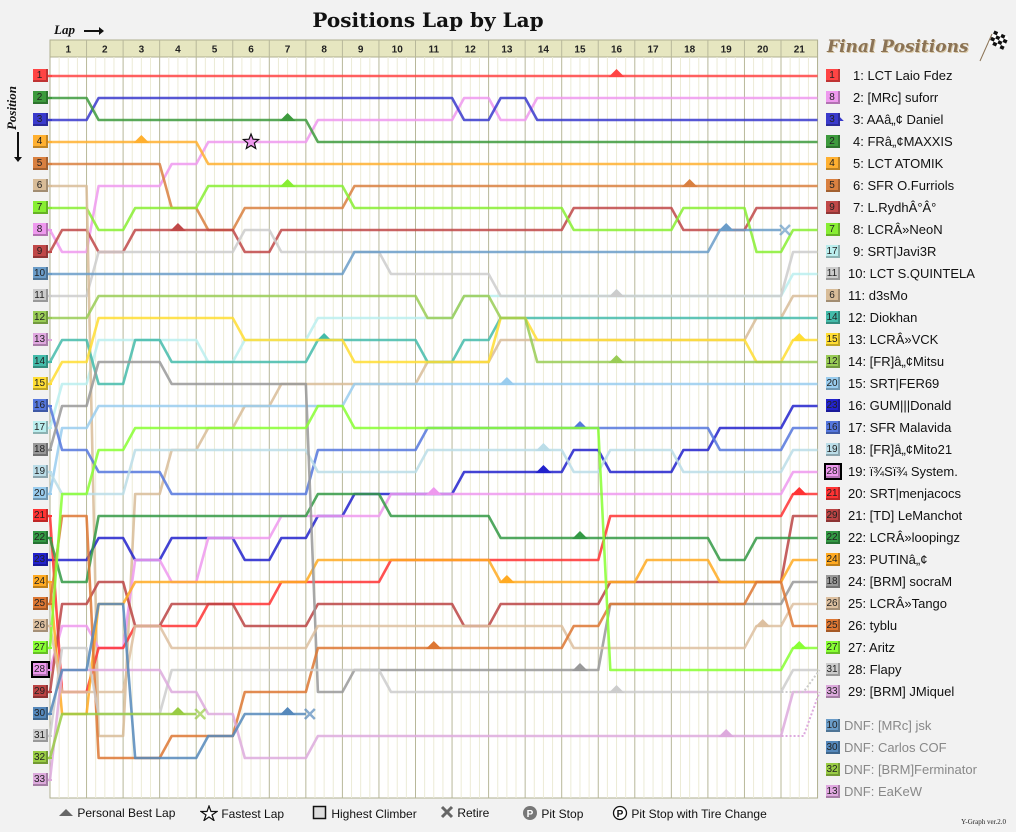  What do you see at coordinates (40, 581) in the screenshot?
I see `grid-badge: 24` at bounding box center [40, 581].